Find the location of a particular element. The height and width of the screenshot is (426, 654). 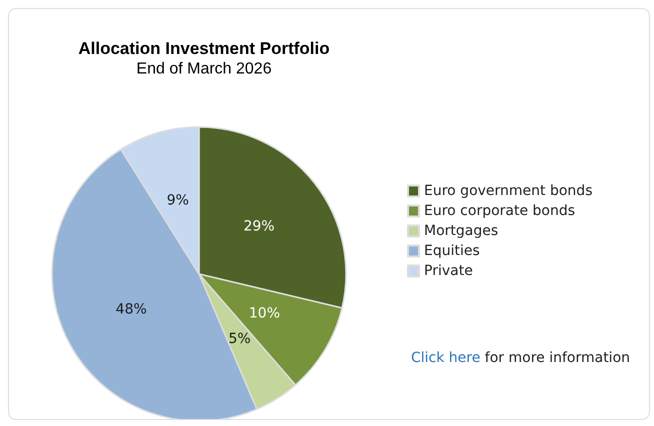

legend-label: Mortgages is located at coordinates (461, 231).